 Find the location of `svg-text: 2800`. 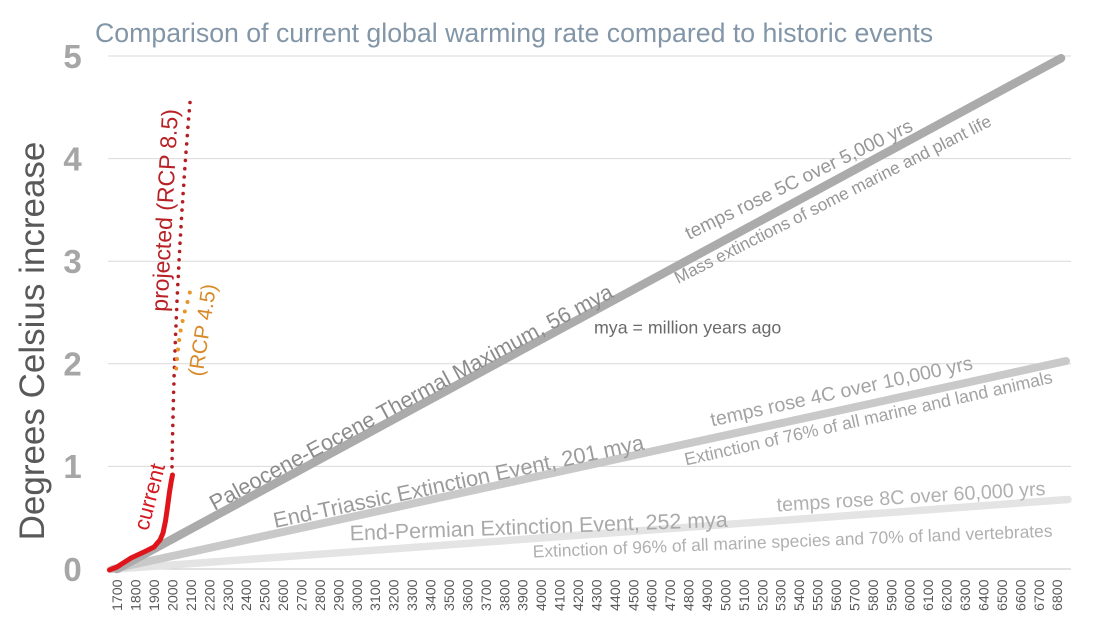

svg-text: 2800 is located at coordinates (321, 595).